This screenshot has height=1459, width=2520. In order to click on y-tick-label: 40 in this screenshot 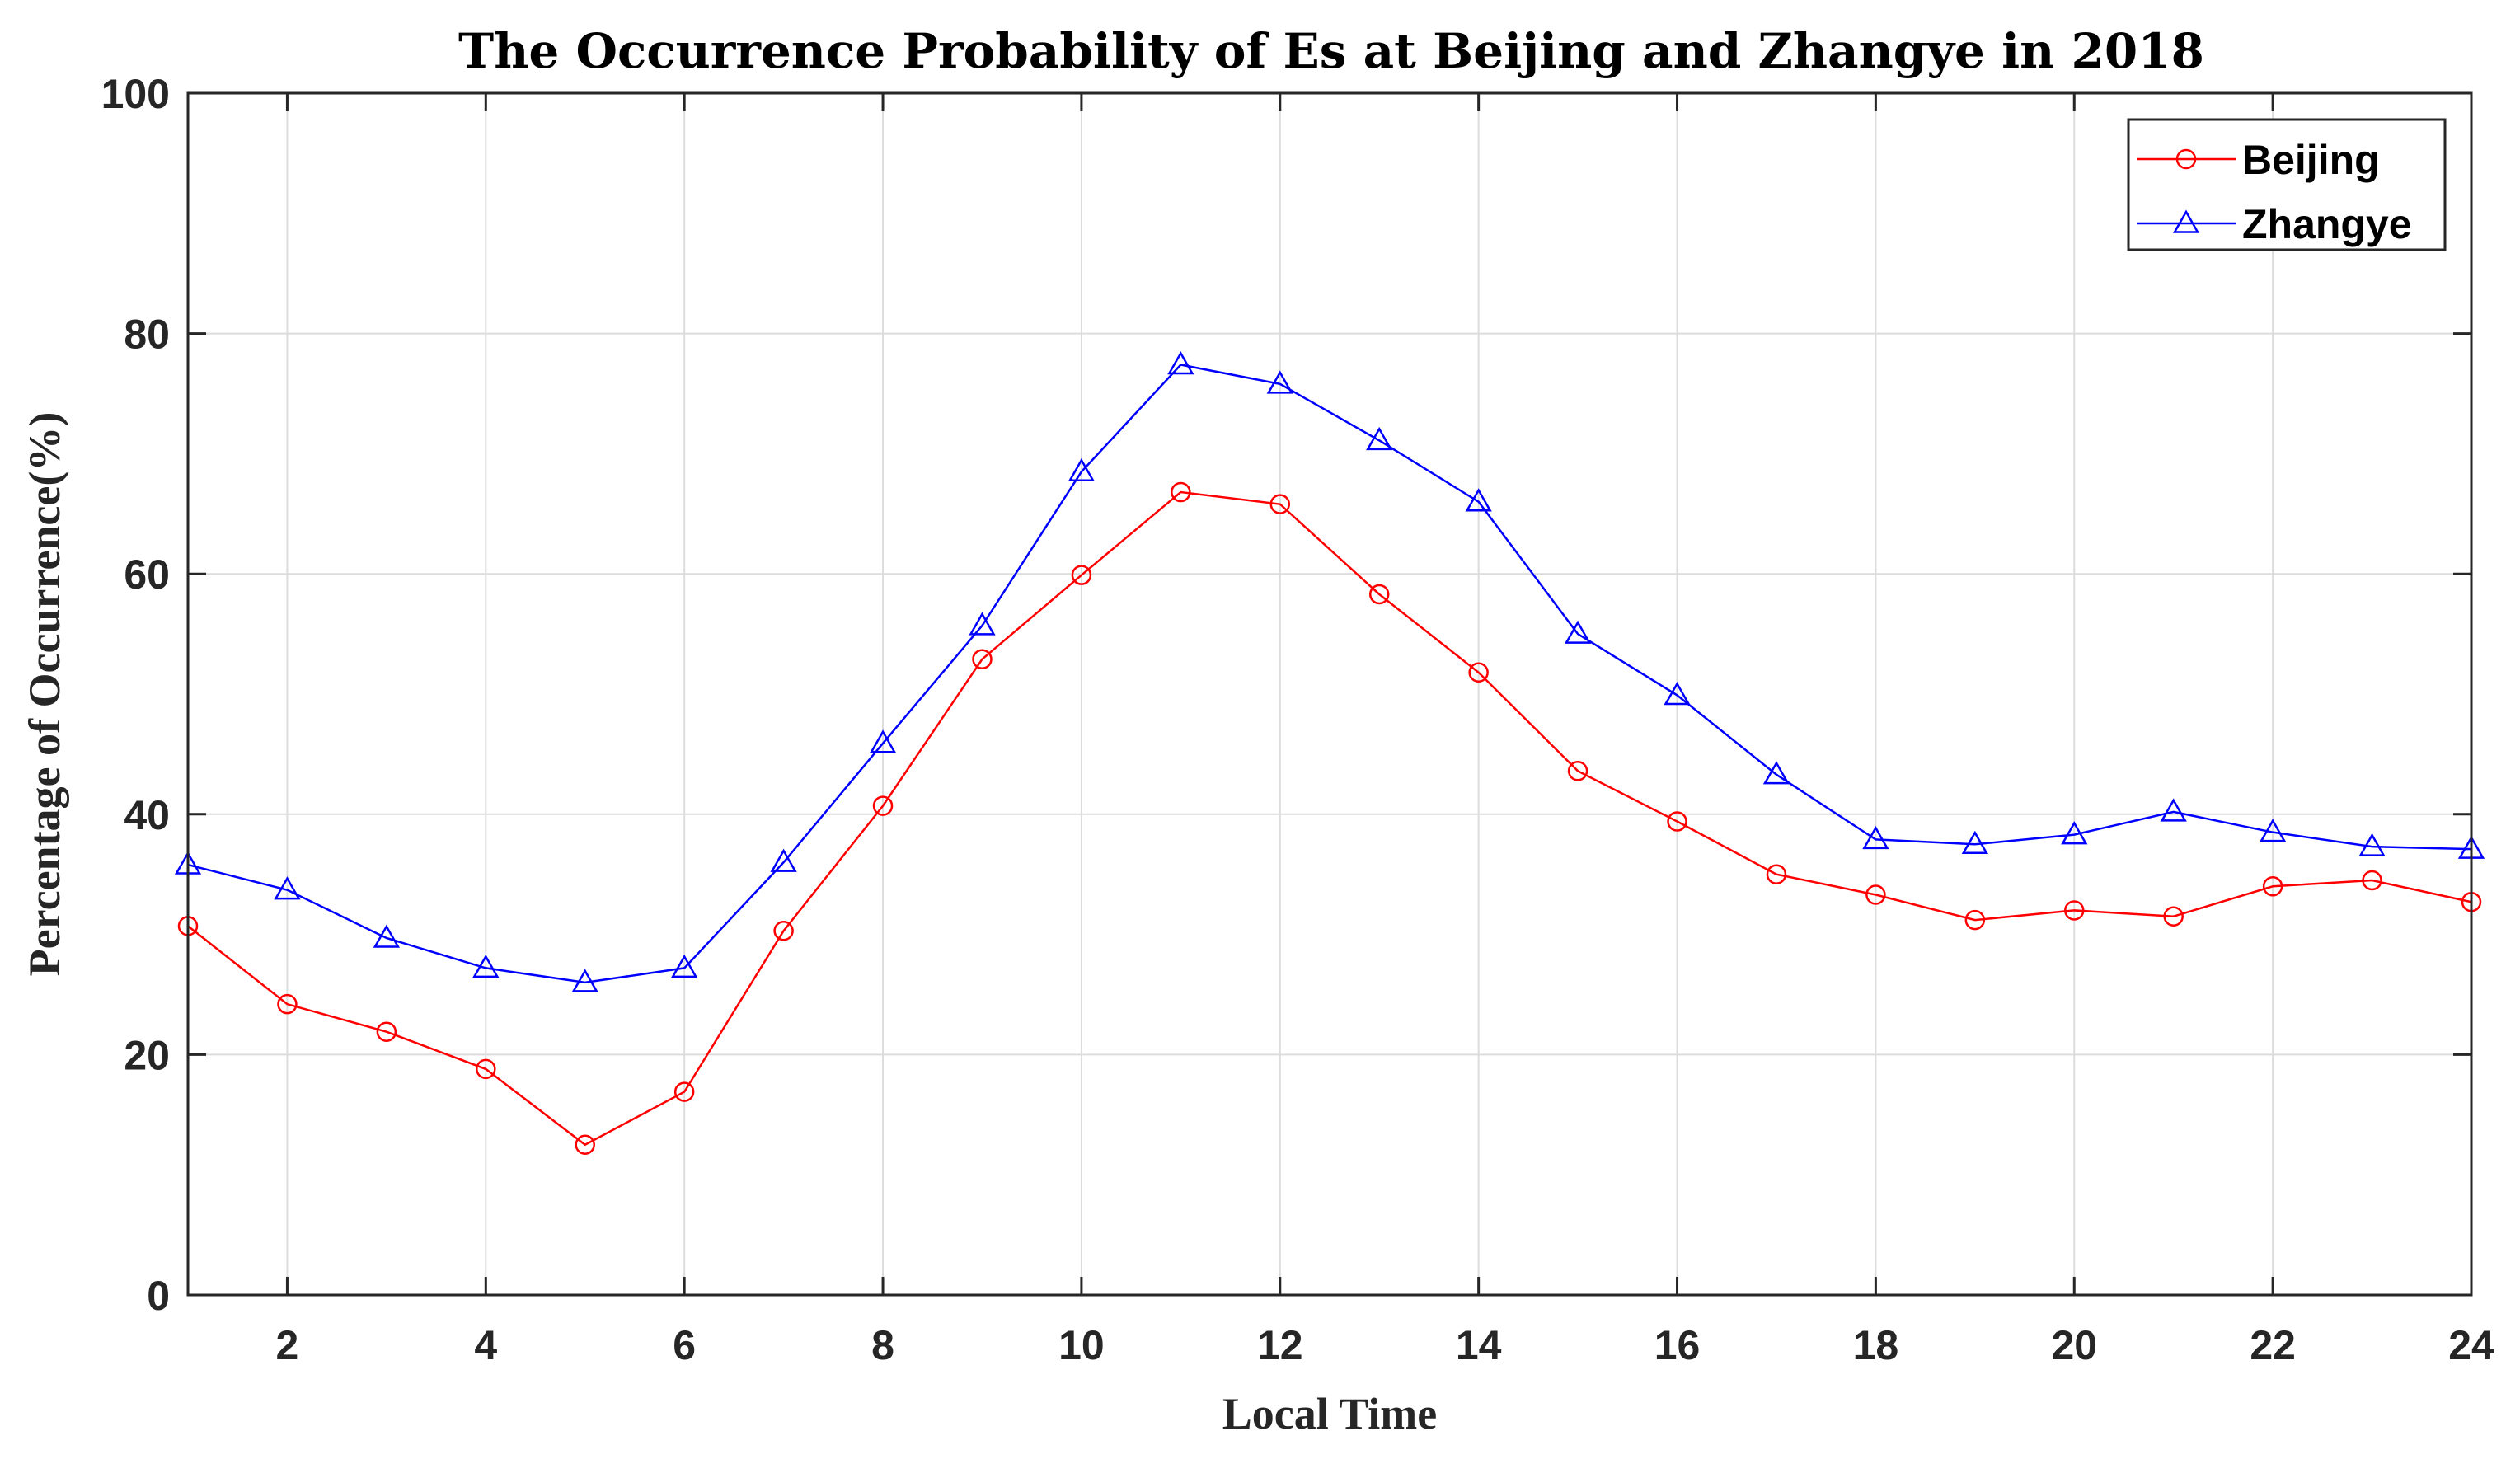, I will do `click(147, 815)`.